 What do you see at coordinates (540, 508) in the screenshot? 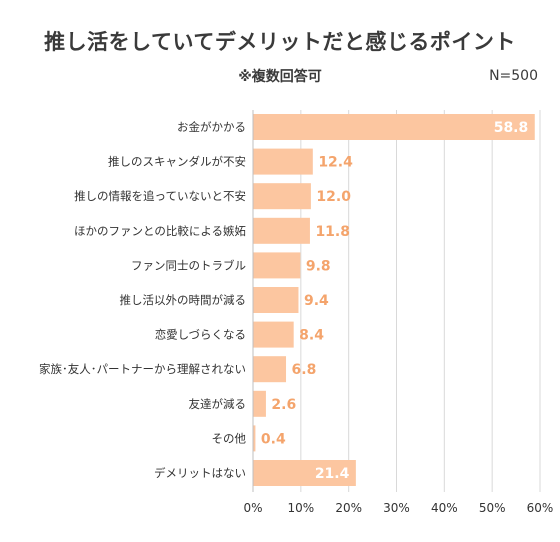
I see `x-tick-label: 60%` at bounding box center [540, 508].